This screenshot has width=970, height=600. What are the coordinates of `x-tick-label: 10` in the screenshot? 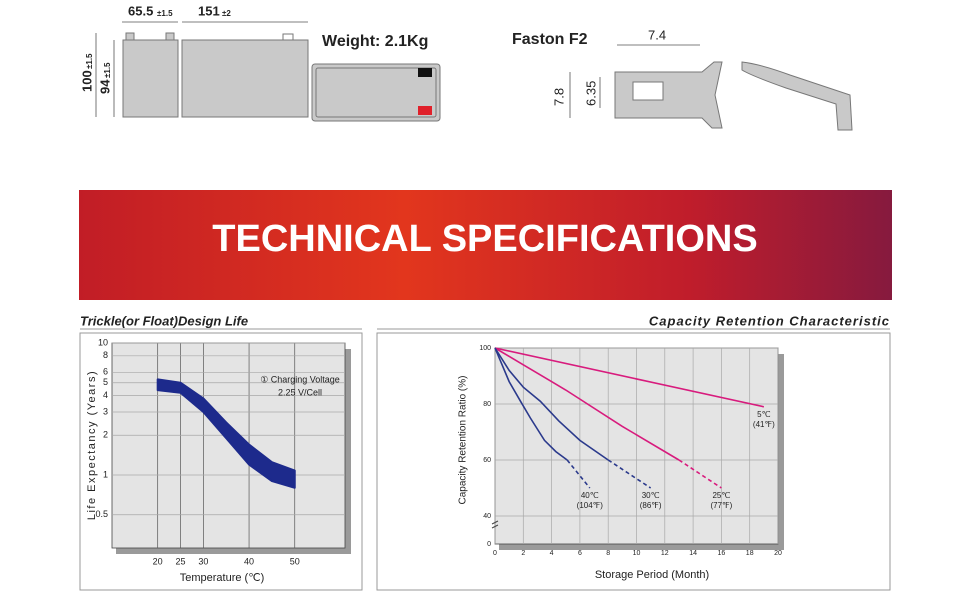 It's located at (637, 553).